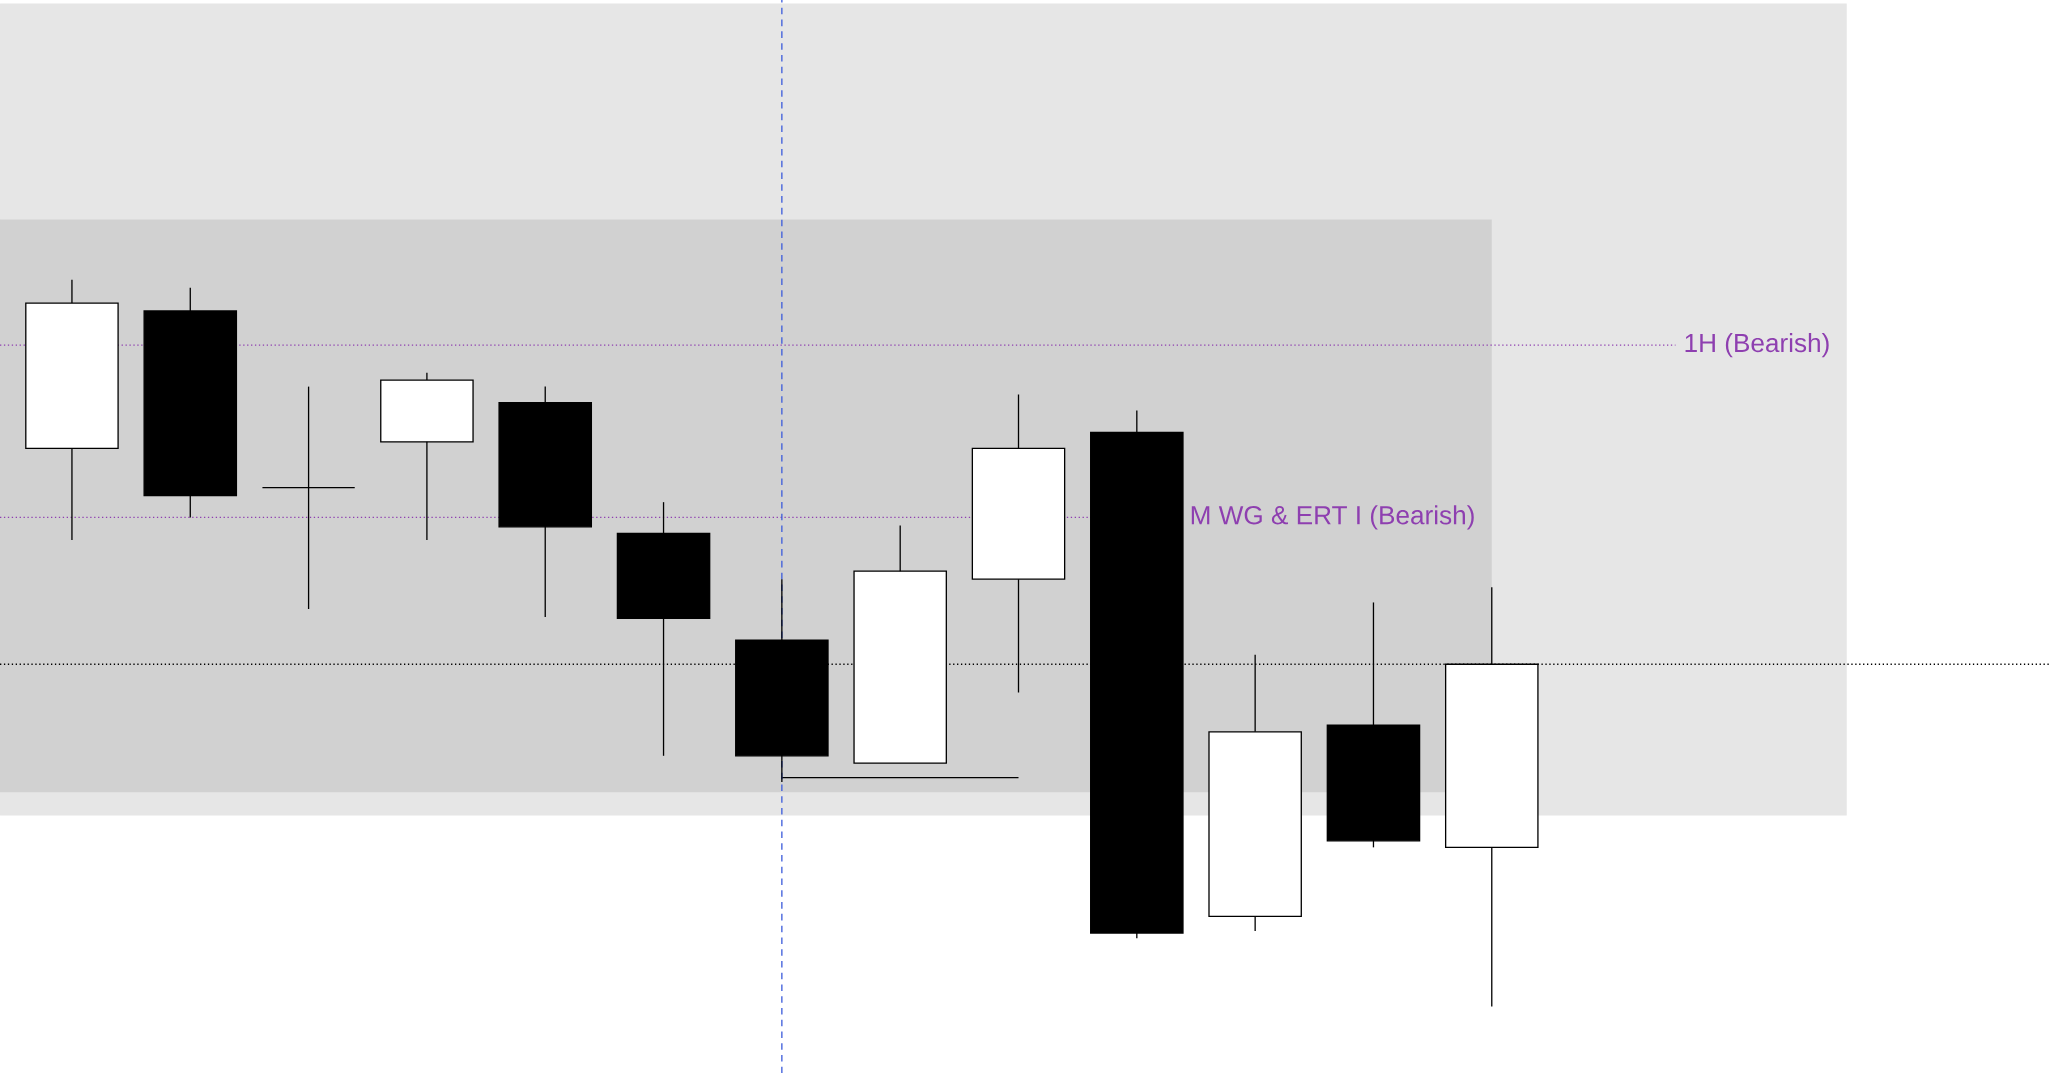 The image size is (2050, 1073). What do you see at coordinates (308, 497) in the screenshot?
I see `candlestick` at bounding box center [308, 497].